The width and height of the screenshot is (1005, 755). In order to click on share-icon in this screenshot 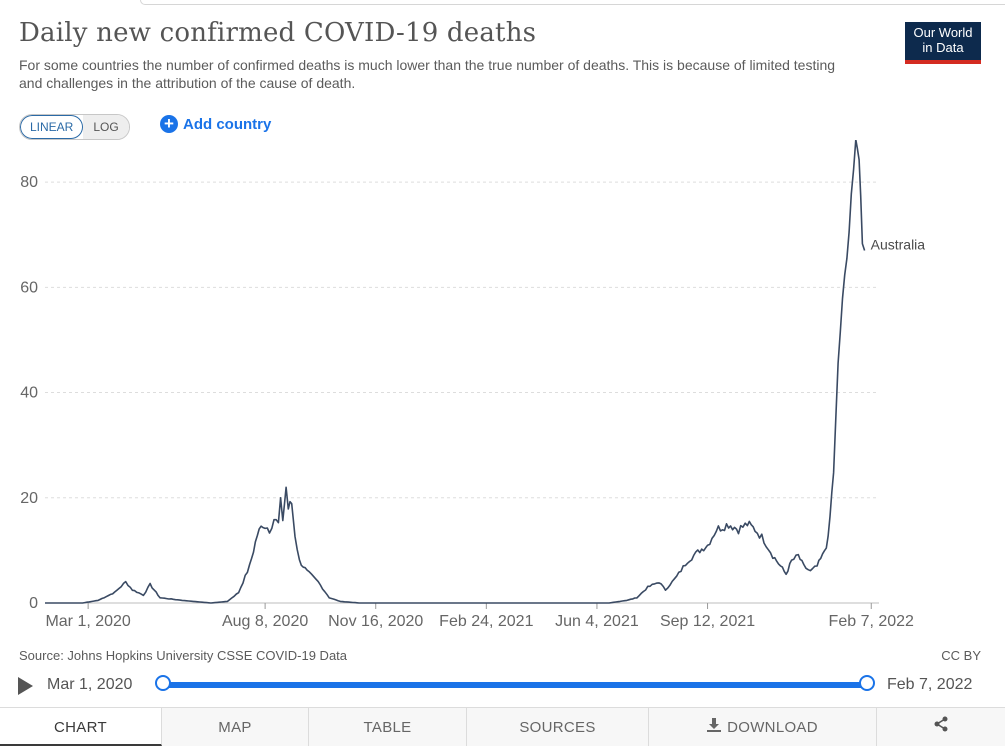, I will do `click(941, 728)`.